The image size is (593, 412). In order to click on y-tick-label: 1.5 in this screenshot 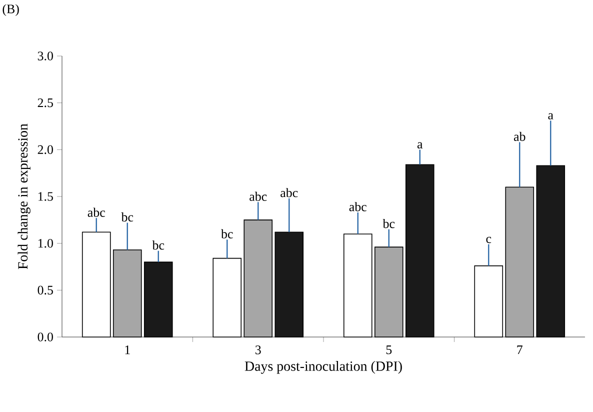, I will do `click(45, 196)`.